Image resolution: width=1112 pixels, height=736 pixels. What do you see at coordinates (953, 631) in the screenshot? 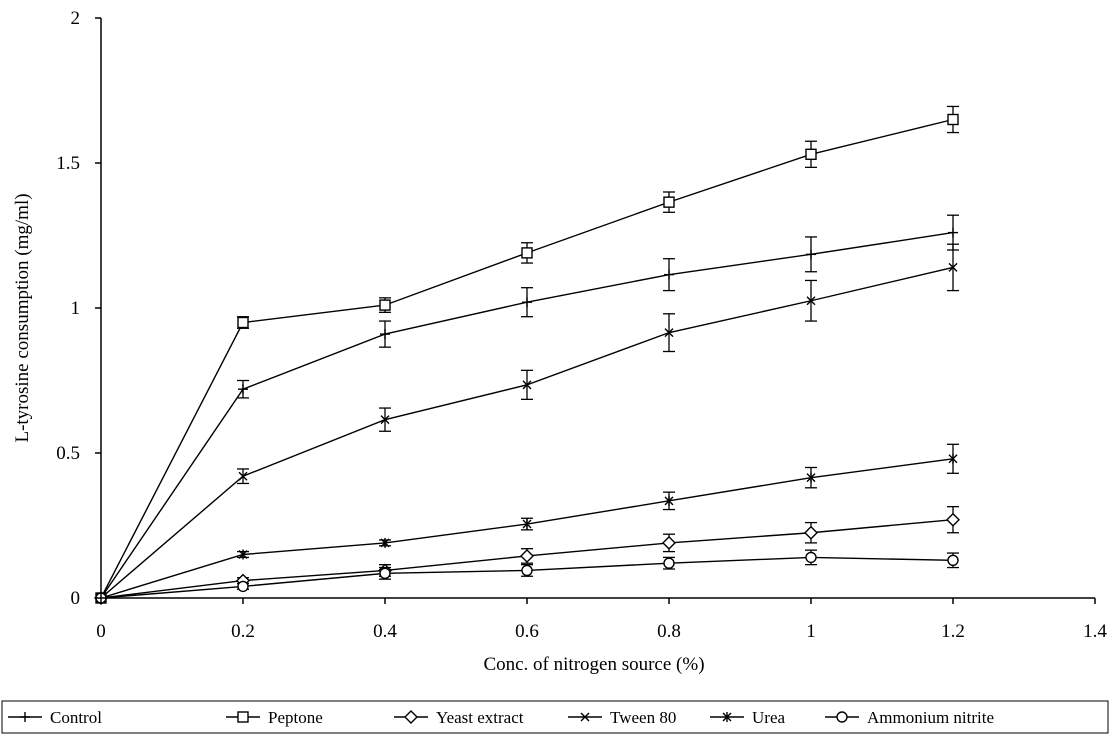
I see `x-tick-label: 1.2` at bounding box center [953, 631].